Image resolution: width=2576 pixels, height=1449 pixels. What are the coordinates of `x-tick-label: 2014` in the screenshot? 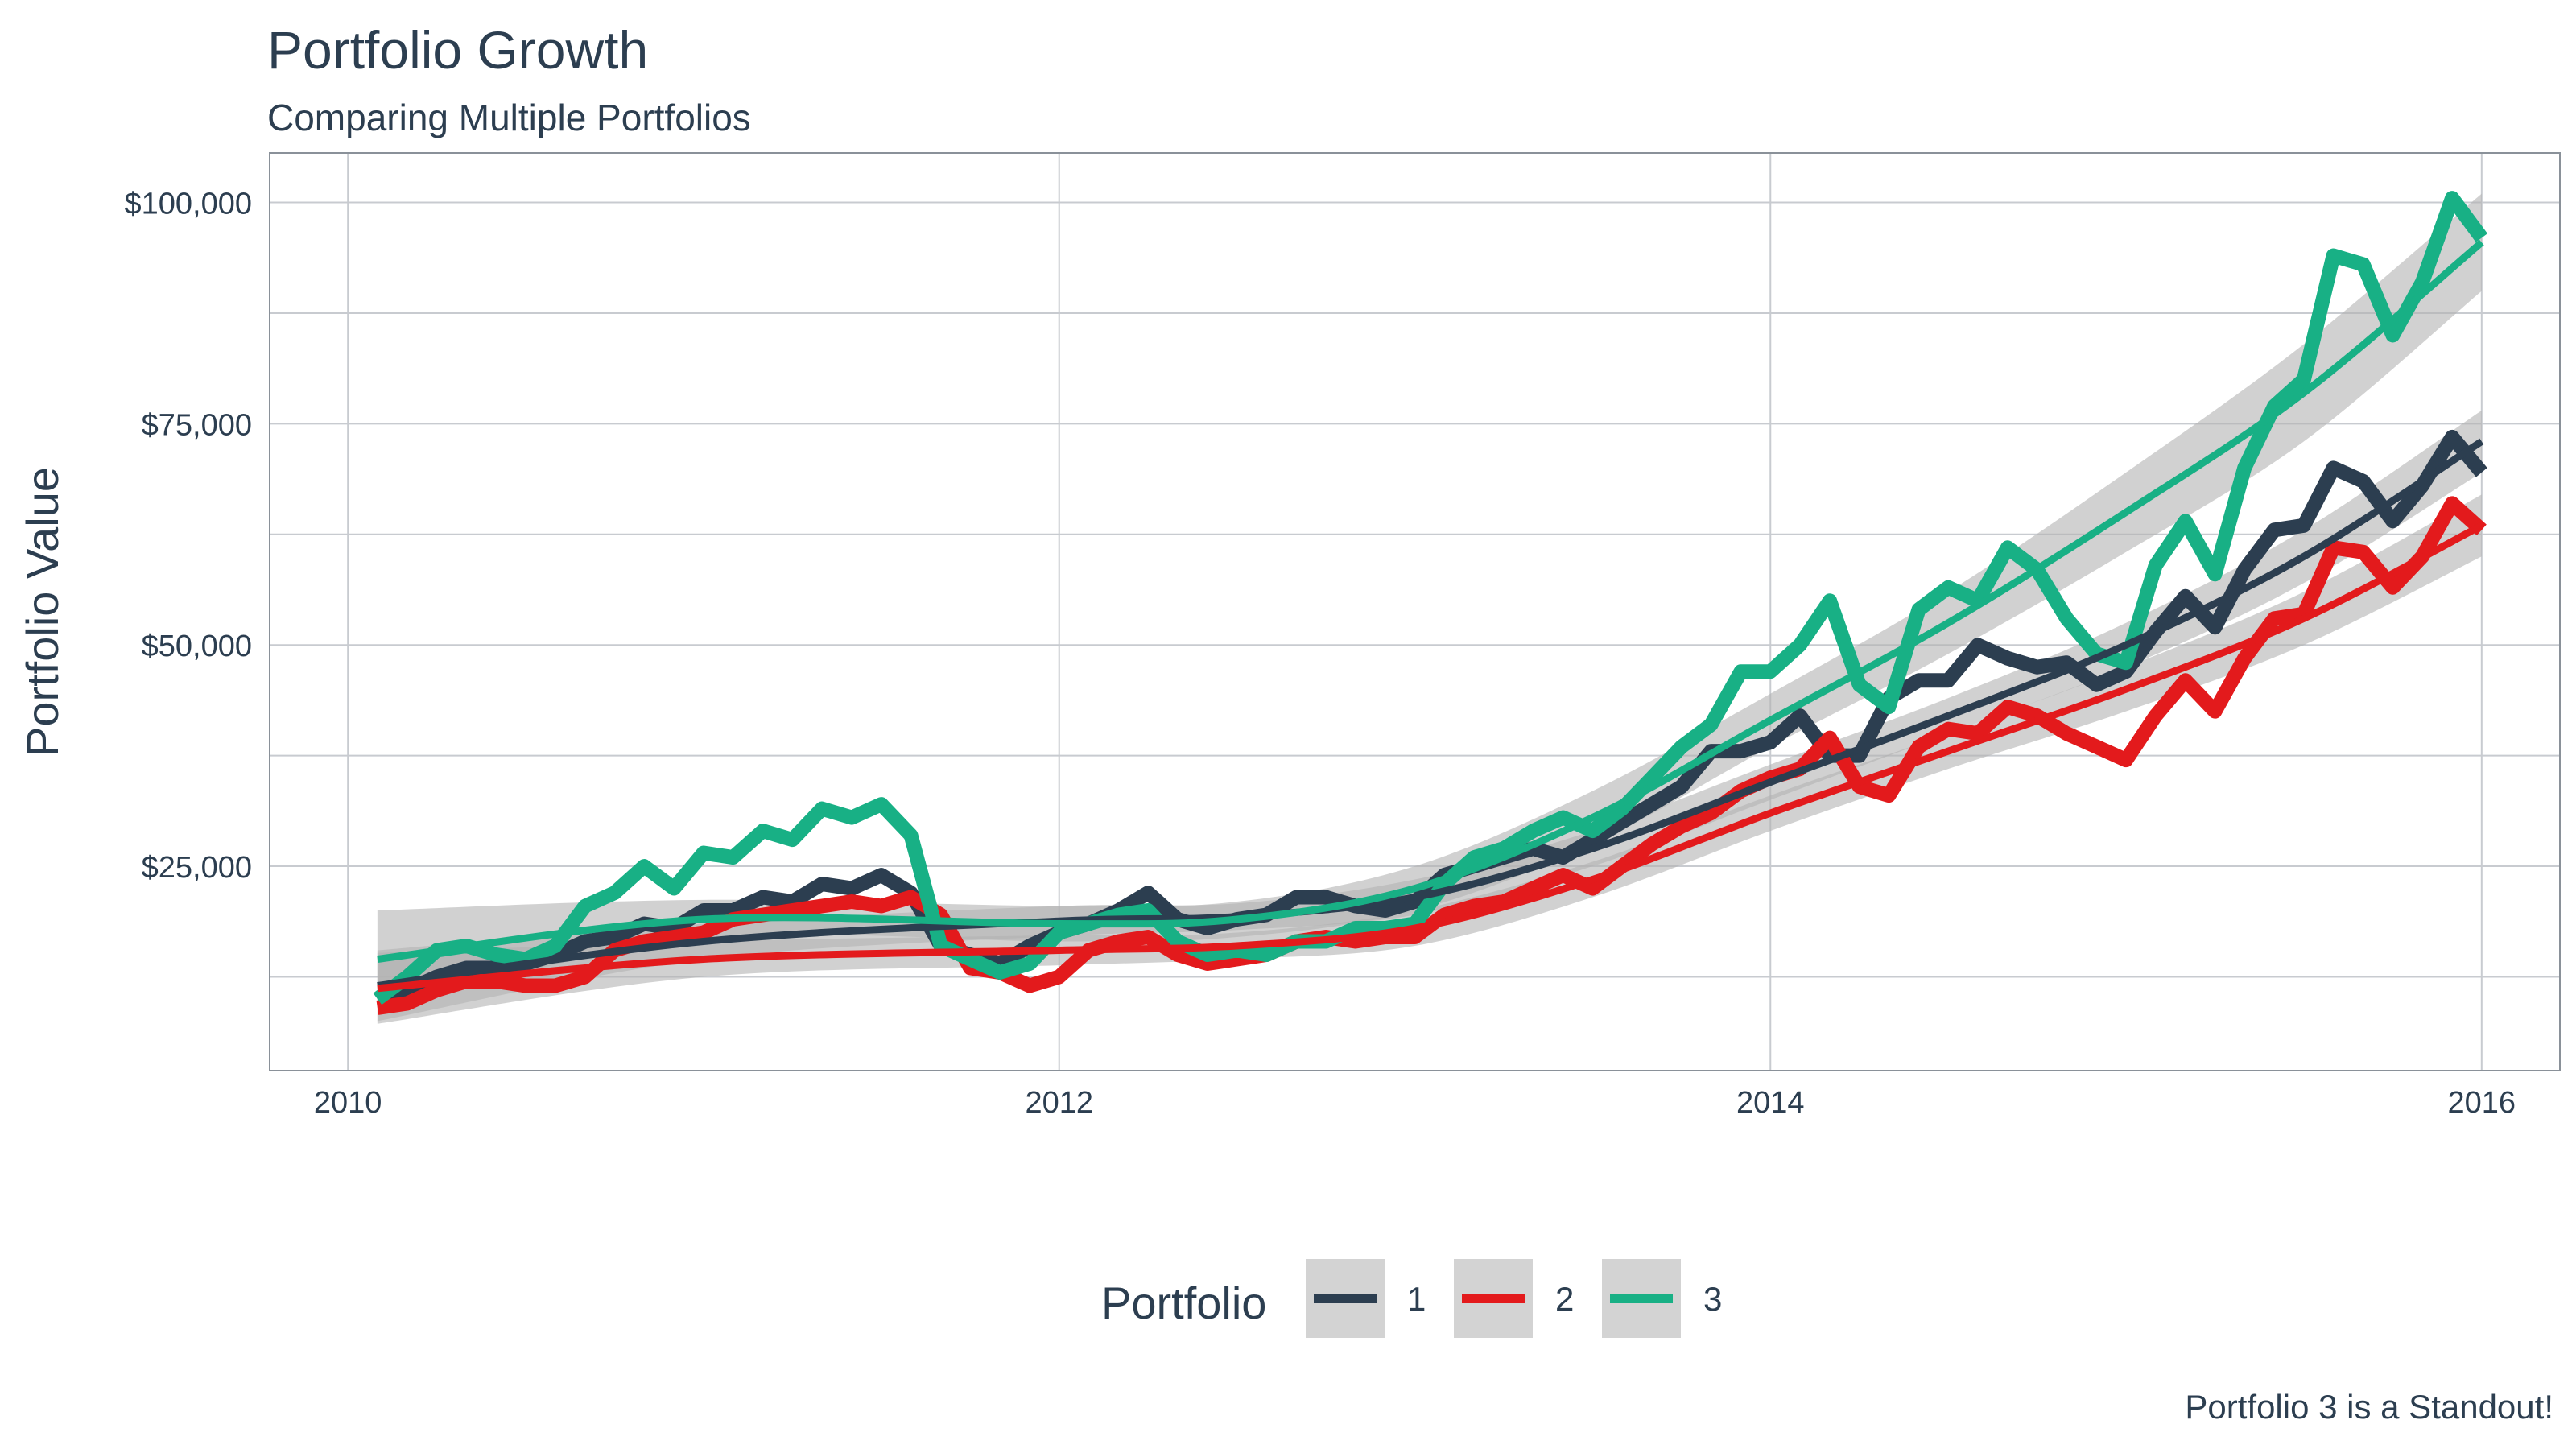 It's located at (1770, 1103).